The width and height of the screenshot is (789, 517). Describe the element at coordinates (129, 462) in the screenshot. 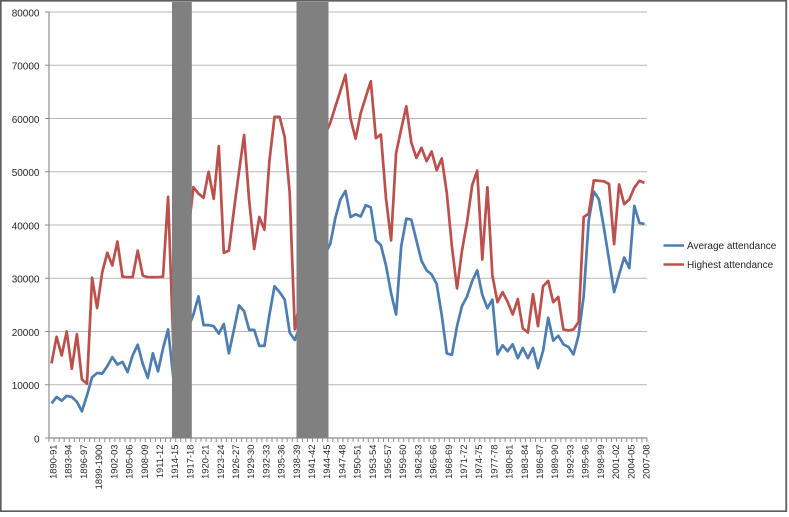

I see `svg-text: 1905-06` at that location.